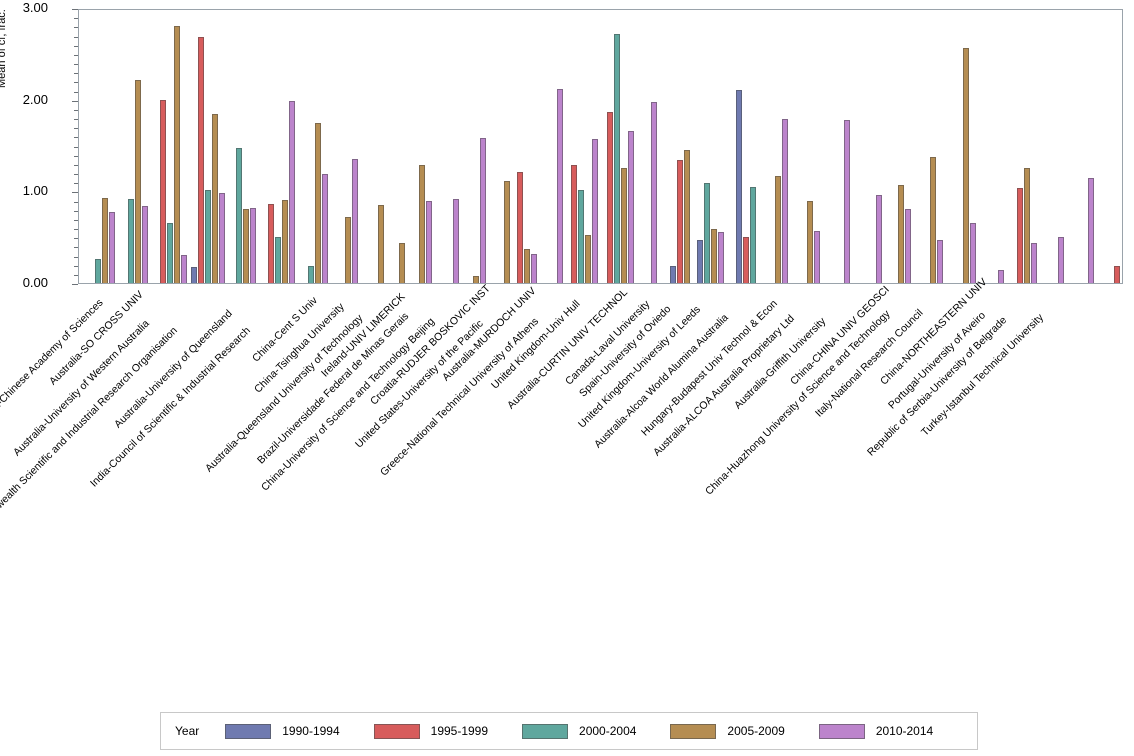  I want to click on legend-item: 2005-2009, so click(727, 731).